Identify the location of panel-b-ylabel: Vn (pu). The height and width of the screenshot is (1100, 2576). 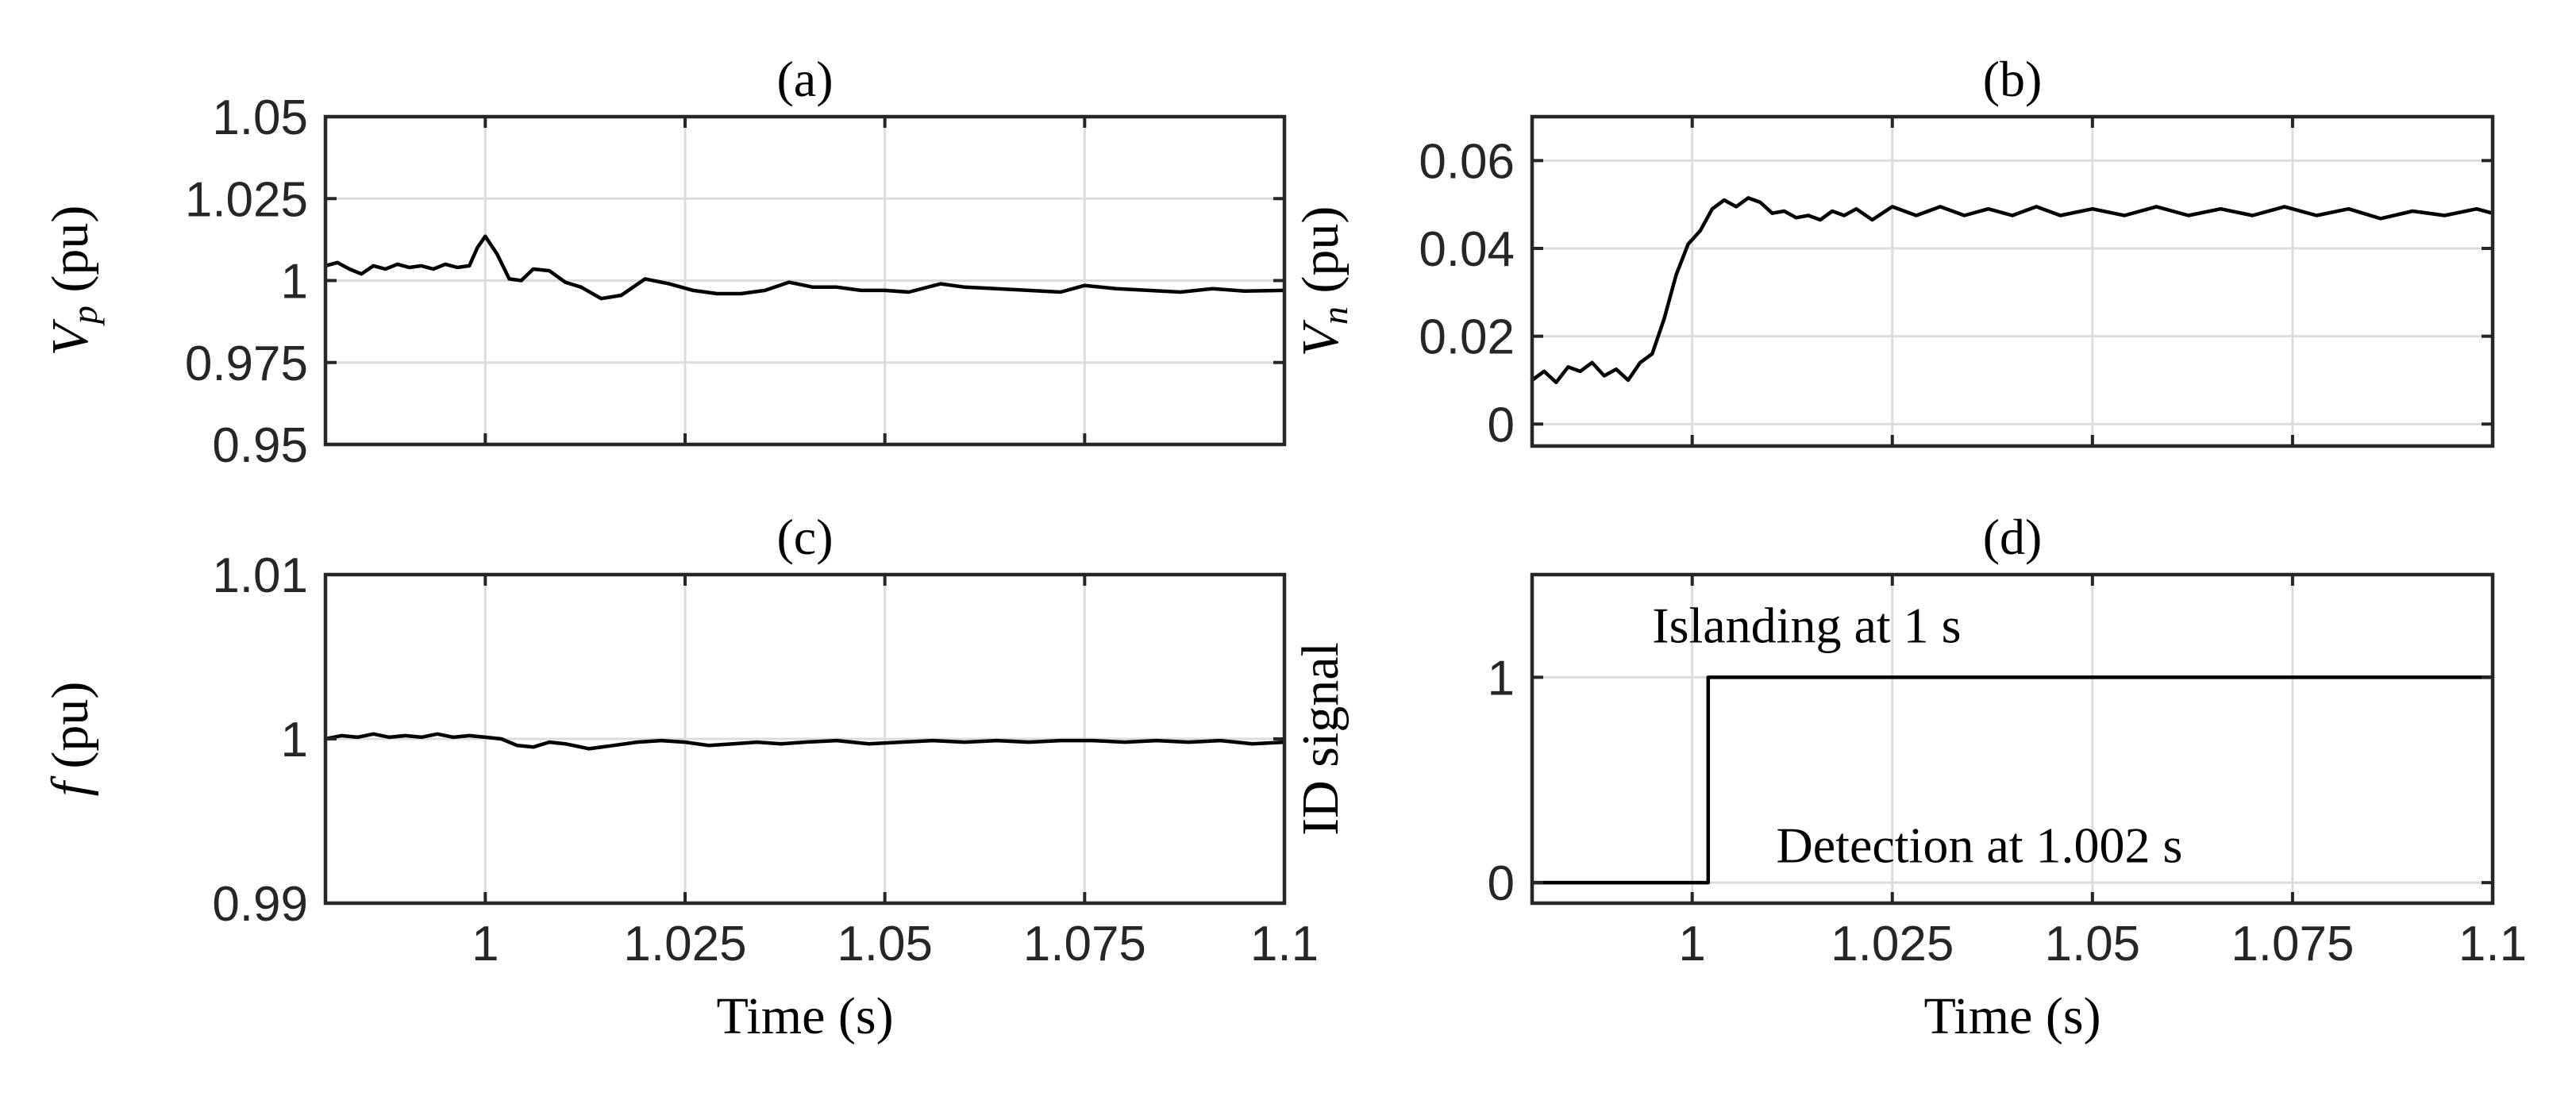
(1323, 281).